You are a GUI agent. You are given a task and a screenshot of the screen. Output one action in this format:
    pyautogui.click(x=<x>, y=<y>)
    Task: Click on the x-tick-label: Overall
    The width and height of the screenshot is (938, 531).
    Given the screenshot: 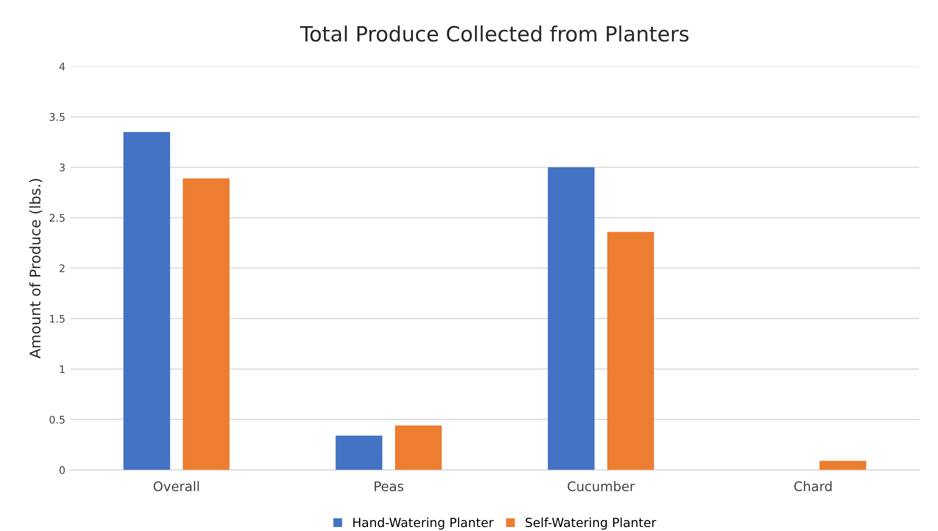 What is the action you would take?
    pyautogui.click(x=176, y=486)
    